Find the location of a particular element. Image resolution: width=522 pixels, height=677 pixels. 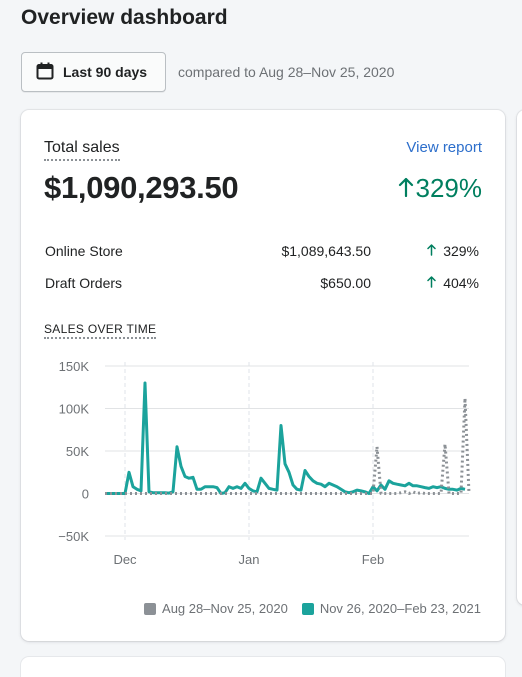

breakdown-row-draft-orders: Draft Orders $650.00 404% is located at coordinates (262, 285).